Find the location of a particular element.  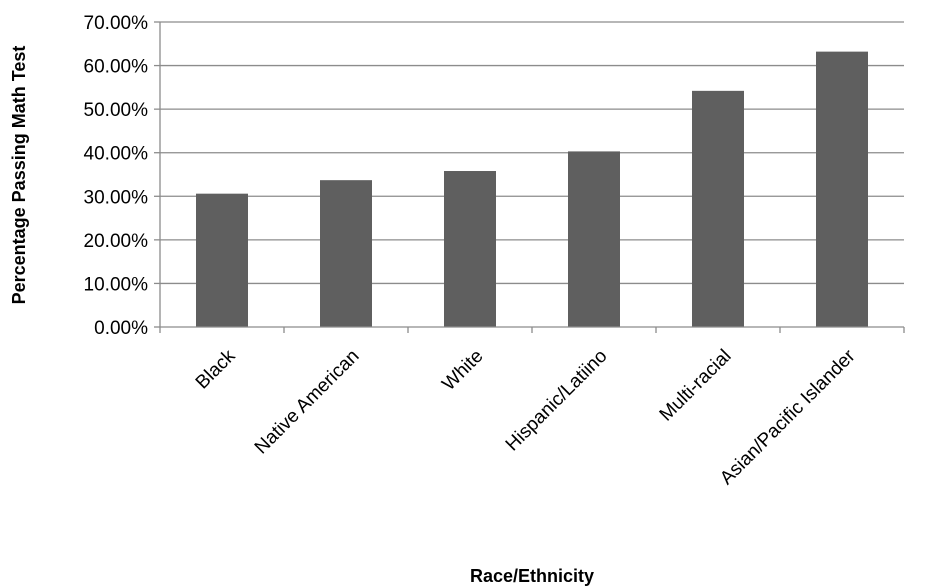

x-tick-label: White is located at coordinates (462, 370).